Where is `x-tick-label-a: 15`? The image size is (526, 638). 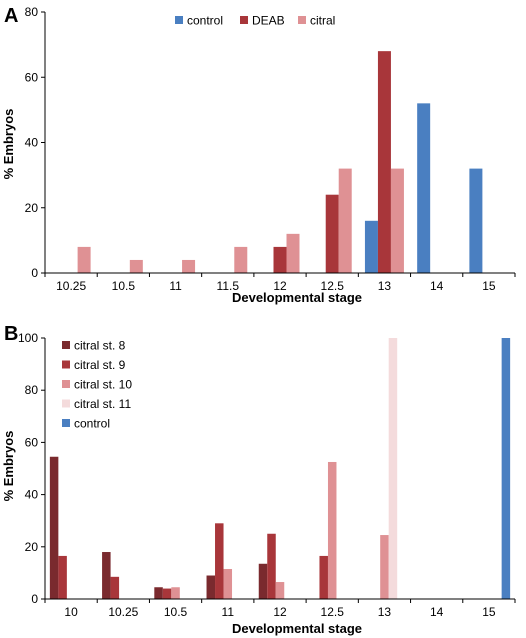 x-tick-label-a: 15 is located at coordinates (489, 286).